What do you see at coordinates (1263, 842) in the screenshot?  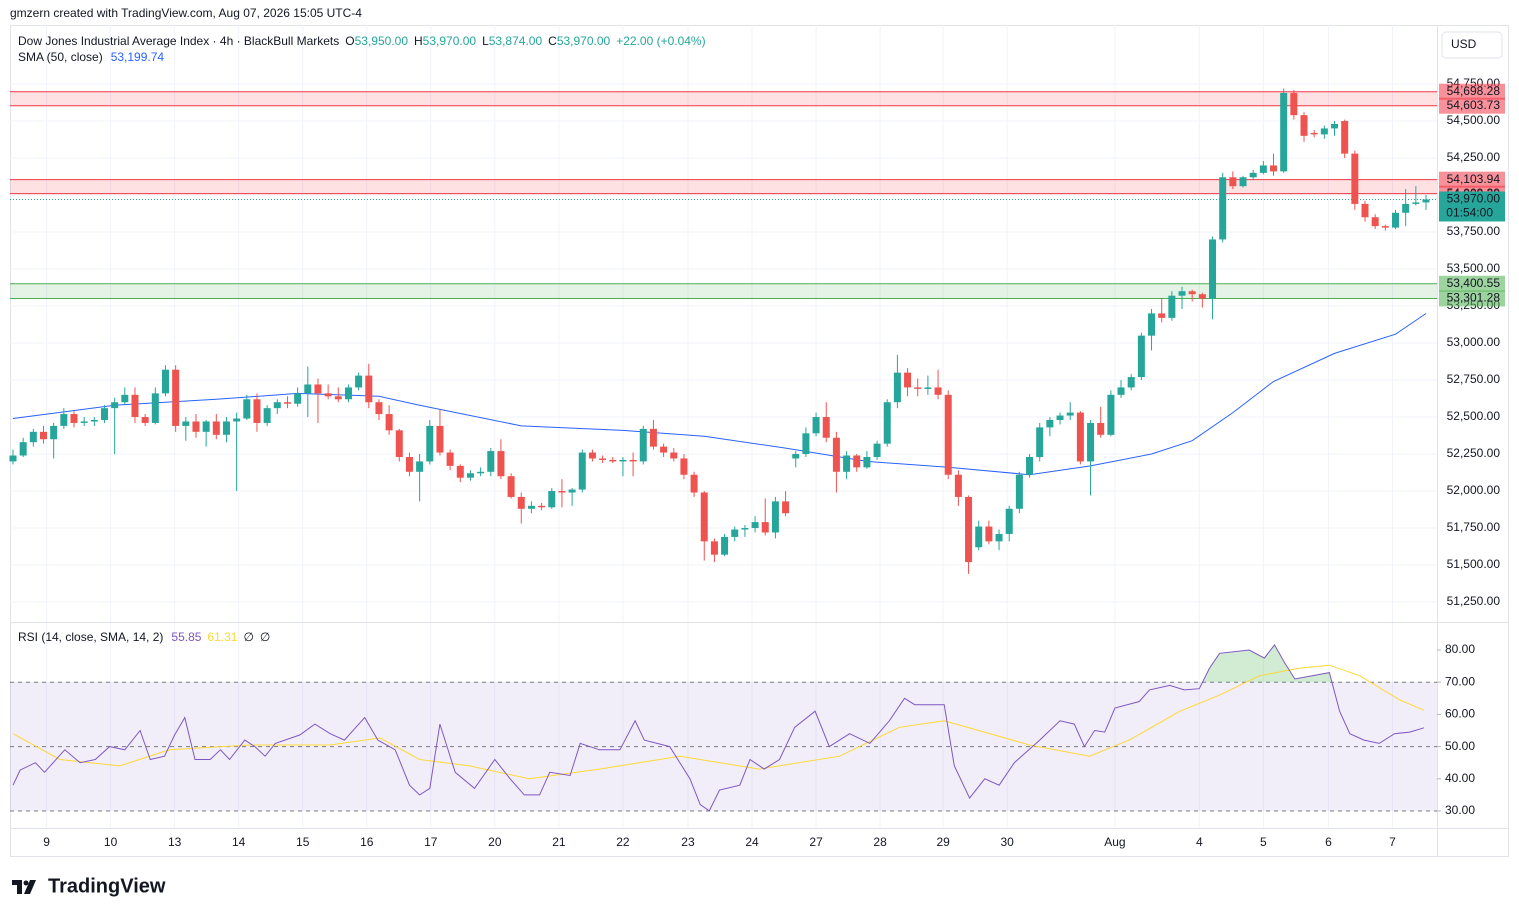 I see `x-tick-label: 5` at bounding box center [1263, 842].